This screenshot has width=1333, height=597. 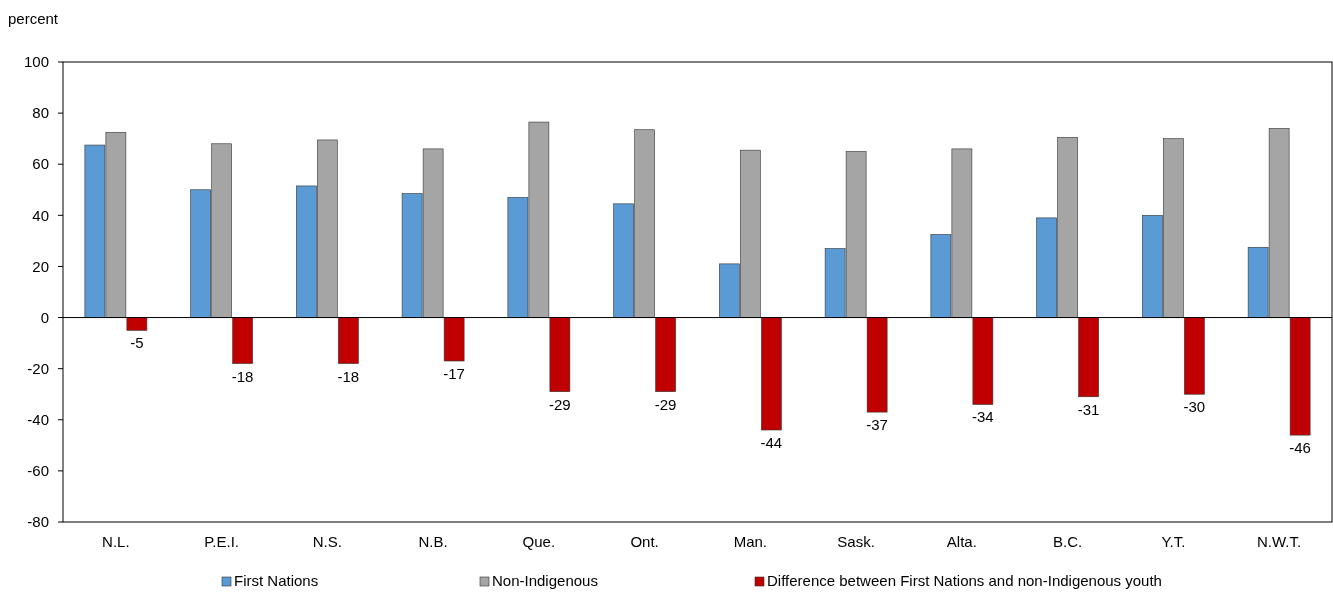 What do you see at coordinates (539, 541) in the screenshot?
I see `x-tick-label: Que.` at bounding box center [539, 541].